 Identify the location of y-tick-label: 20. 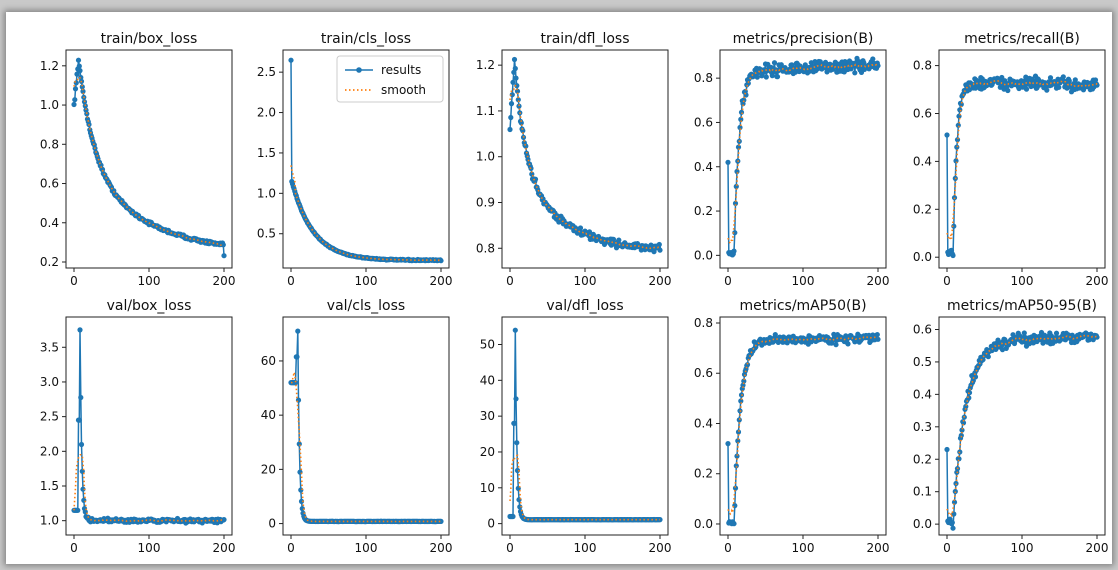
(487, 452).